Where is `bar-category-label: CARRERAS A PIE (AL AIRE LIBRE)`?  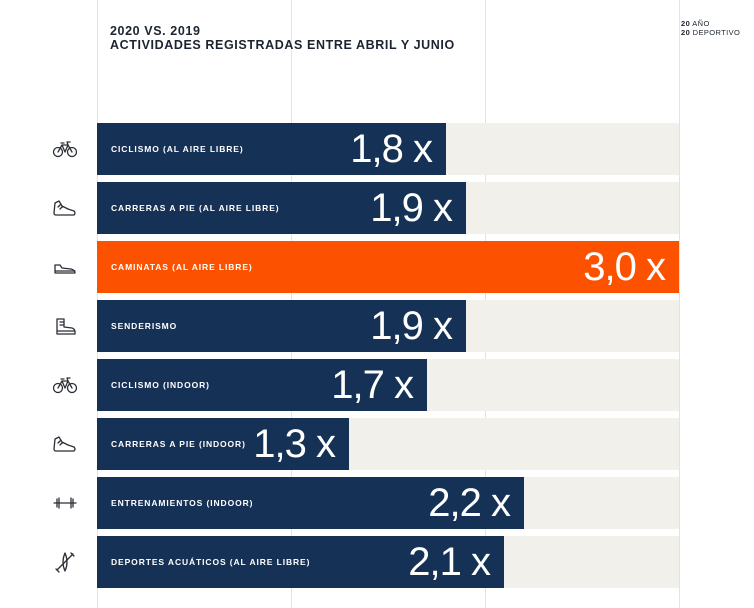 bar-category-label: CARRERAS A PIE (AL AIRE LIBRE) is located at coordinates (195, 208).